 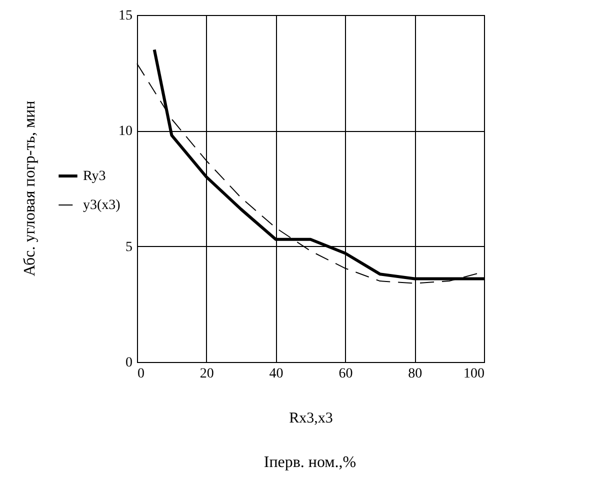 I want to click on x-tick-label: 60, so click(x=345, y=374).